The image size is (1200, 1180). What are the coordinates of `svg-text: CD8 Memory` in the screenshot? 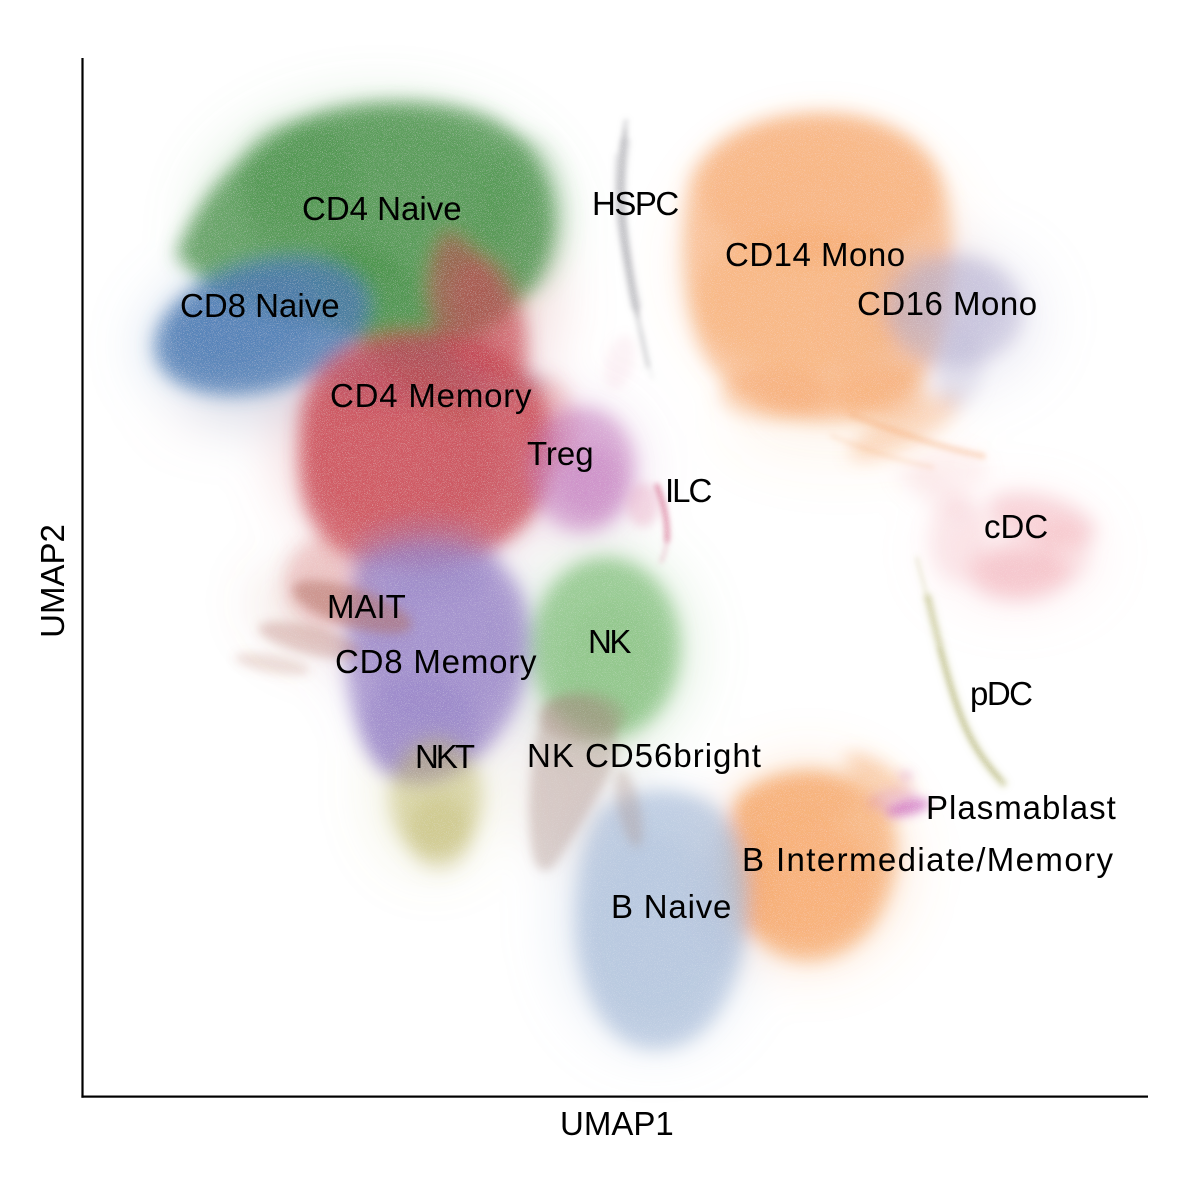 It's located at (436, 661).